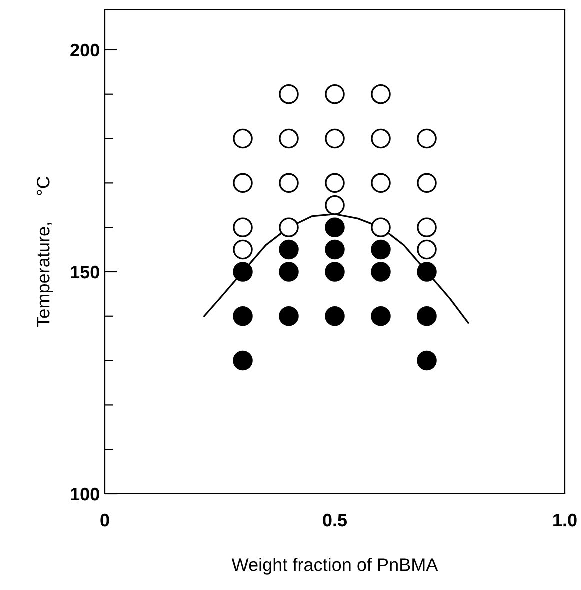  Describe the element at coordinates (85, 272) in the screenshot. I see `y-tick-label: 150` at that location.